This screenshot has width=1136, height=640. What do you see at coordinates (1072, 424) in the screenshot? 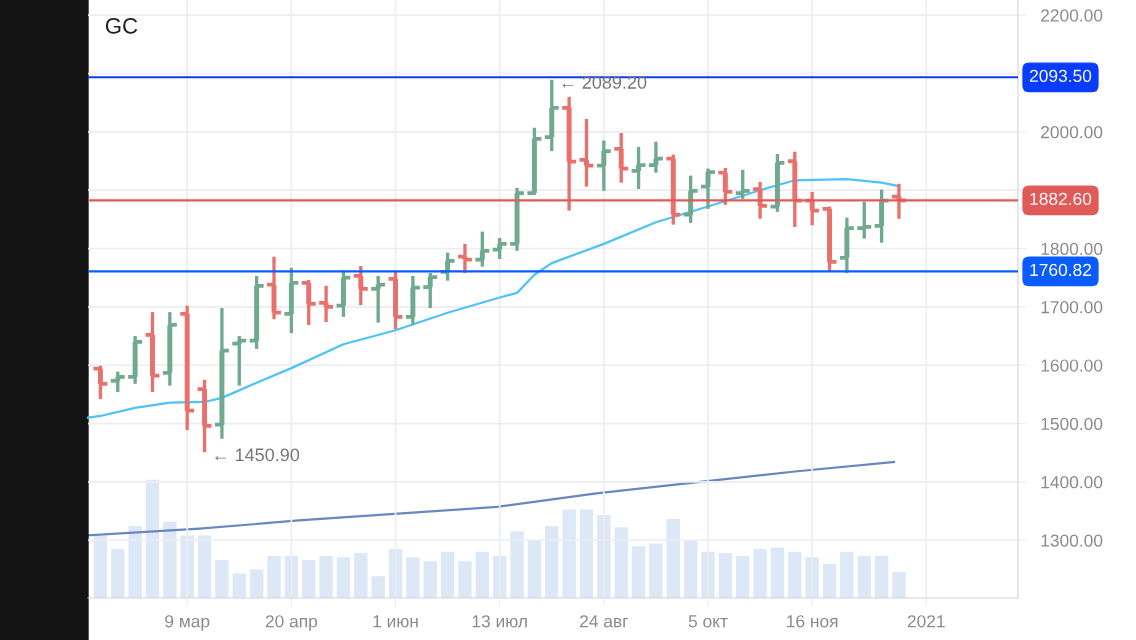
I see `y-tick-label: 1500.00` at bounding box center [1072, 424].